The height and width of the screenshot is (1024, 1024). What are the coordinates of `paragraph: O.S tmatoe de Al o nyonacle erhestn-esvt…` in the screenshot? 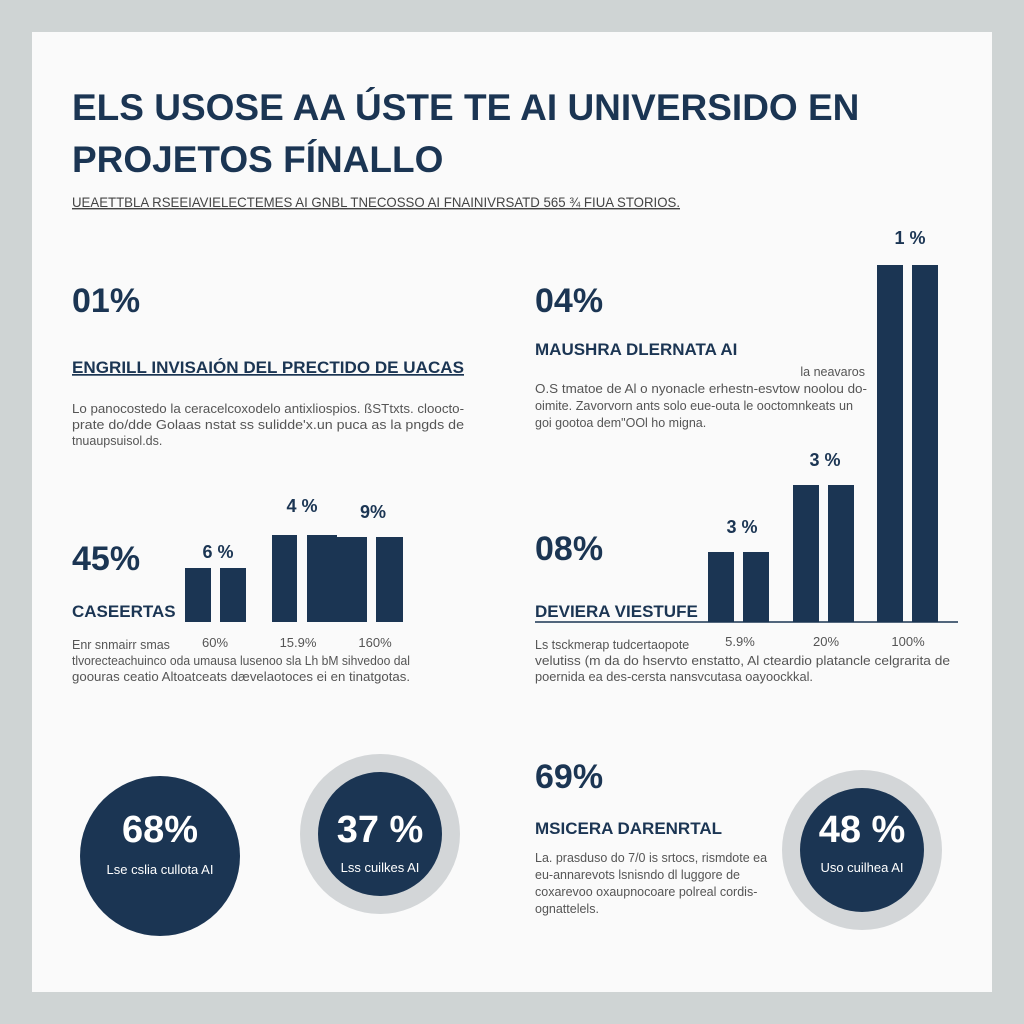 It's located at (701, 389).